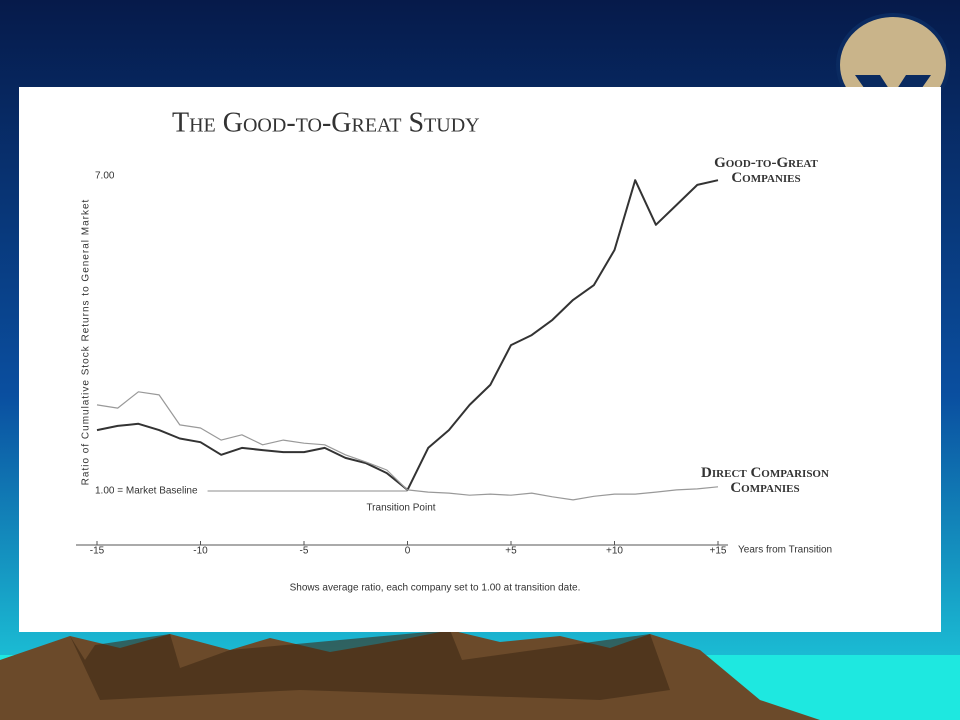 This screenshot has height=720, width=960. What do you see at coordinates (200, 551) in the screenshot?
I see `x-tick-label: -10` at bounding box center [200, 551].